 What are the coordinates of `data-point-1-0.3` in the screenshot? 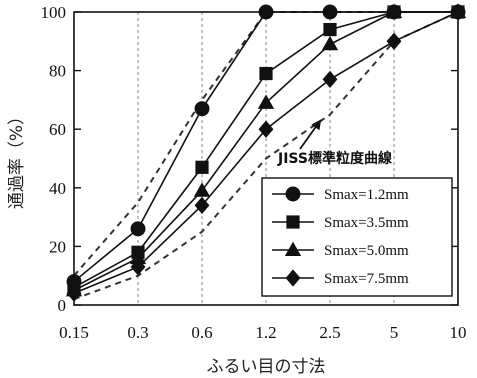 It's located at (138, 229).